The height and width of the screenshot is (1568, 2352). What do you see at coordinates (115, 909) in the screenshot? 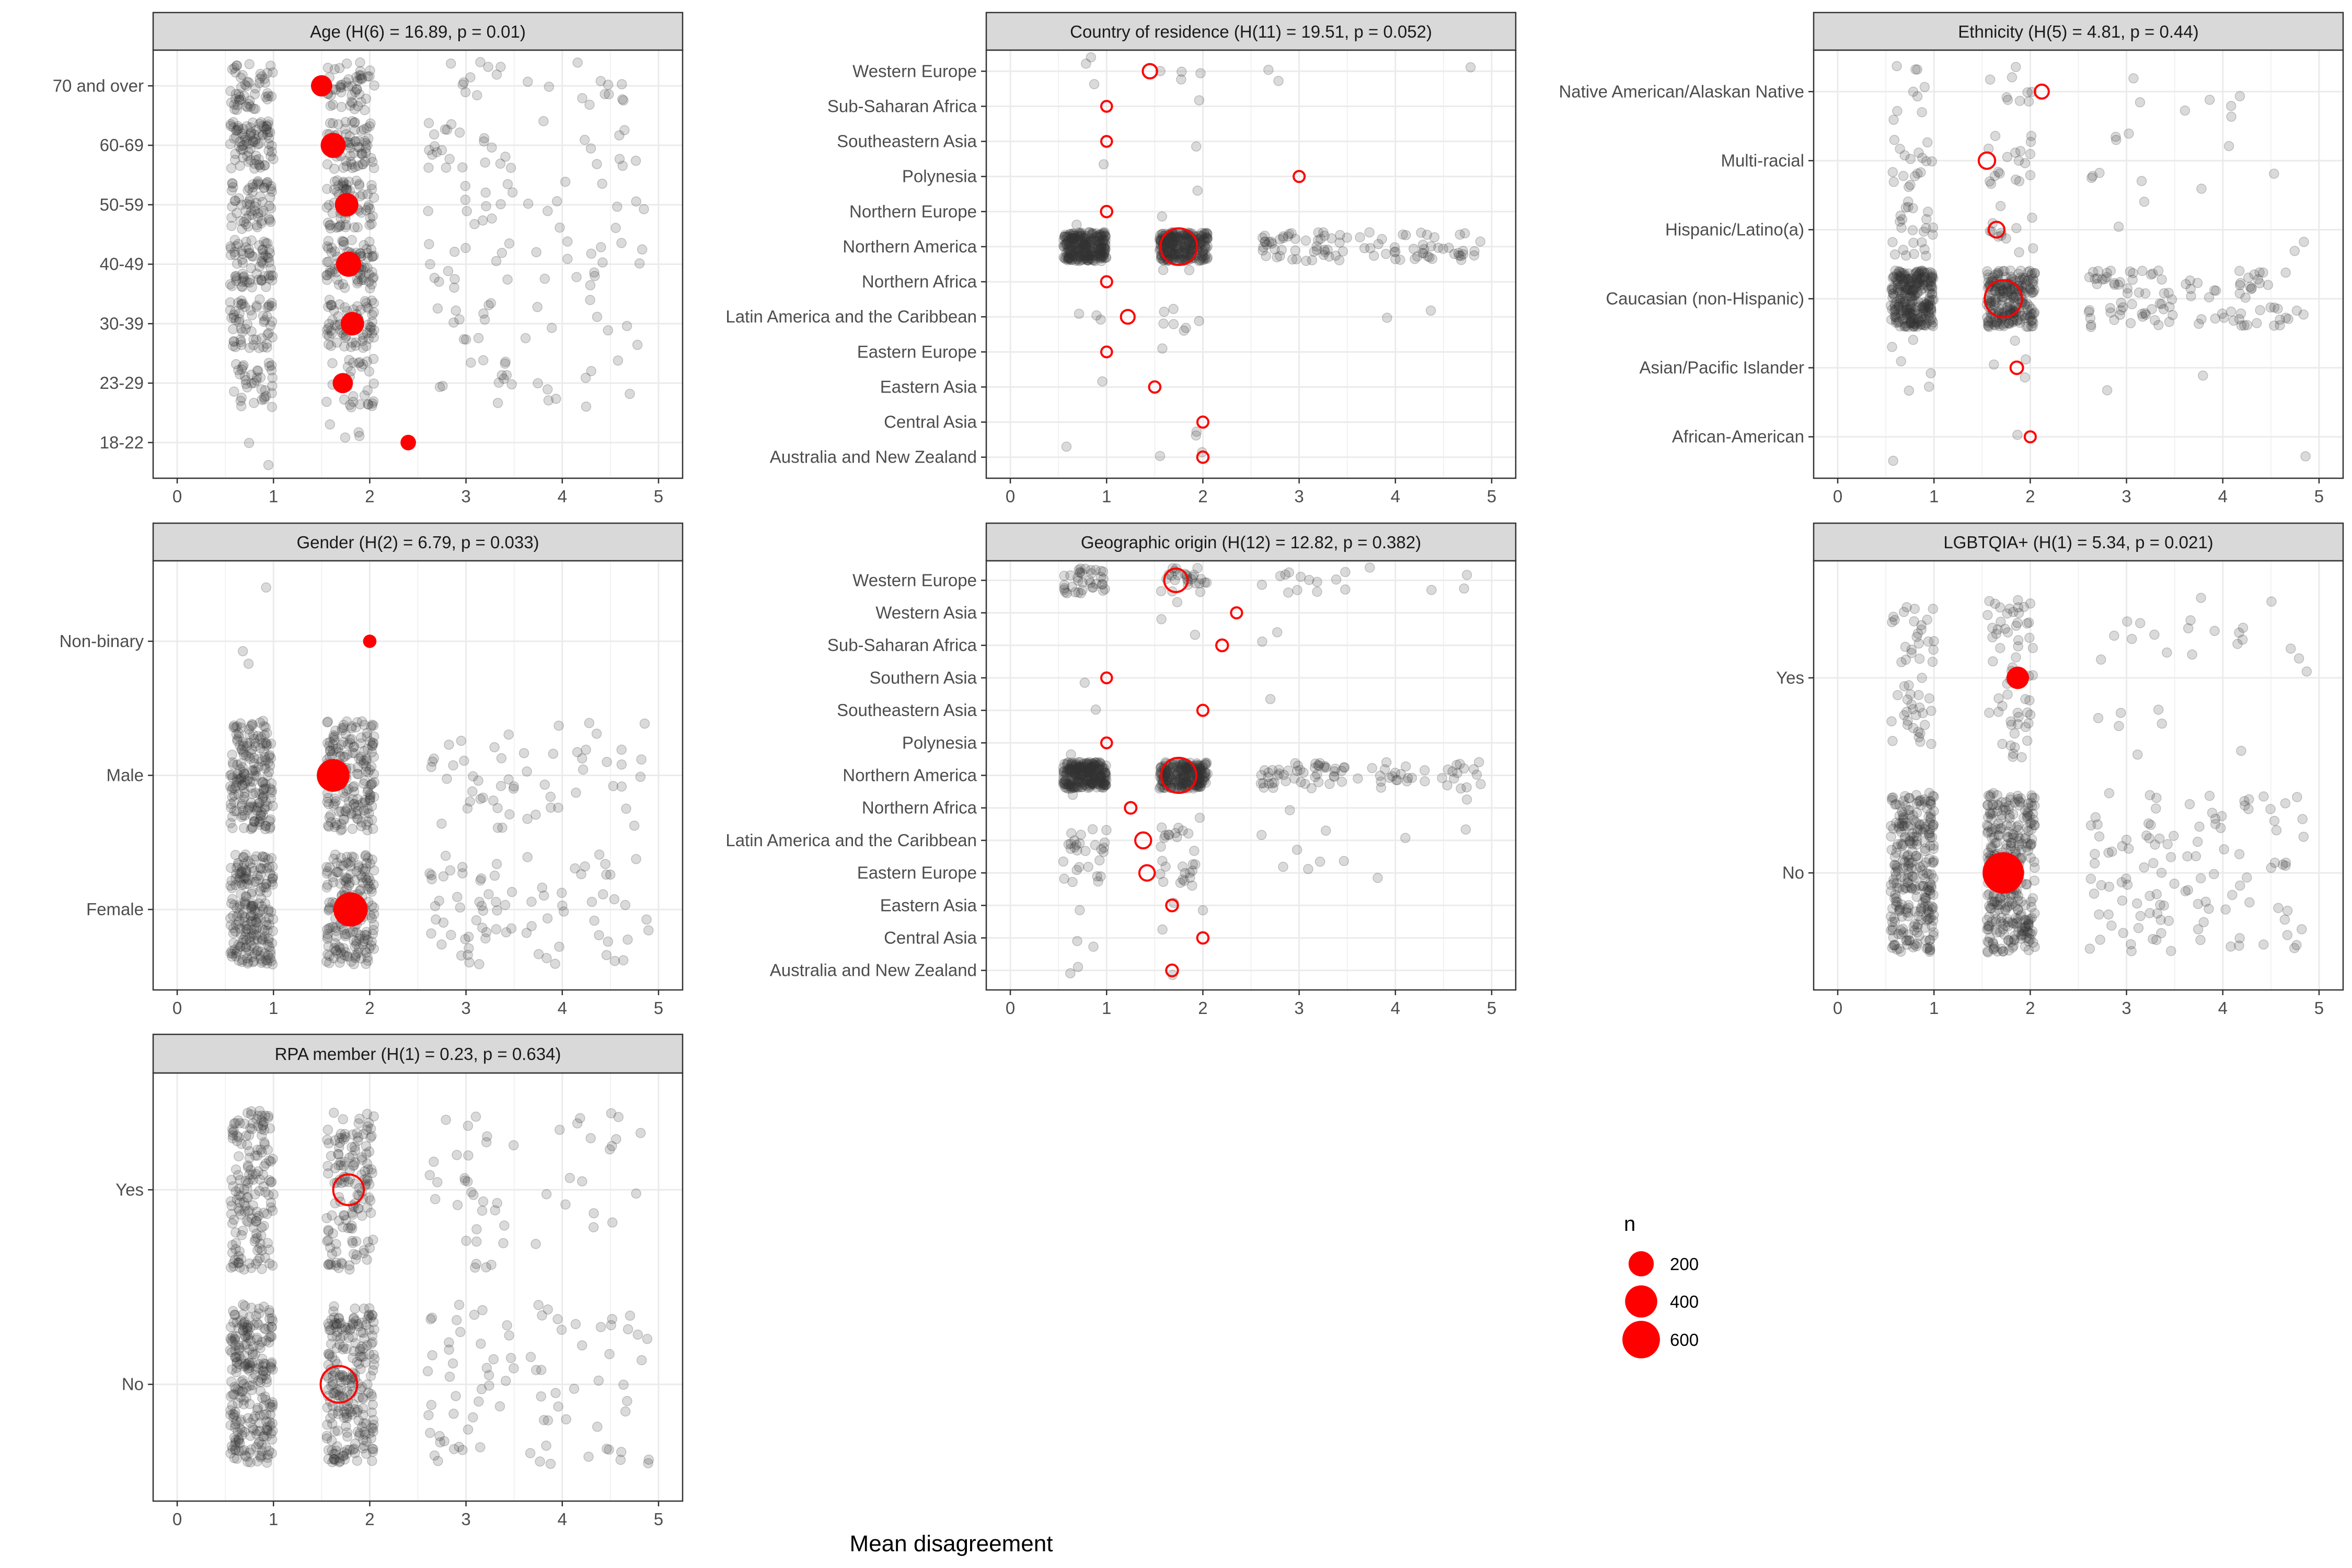
I see `y-tick-label: Female` at bounding box center [115, 909].